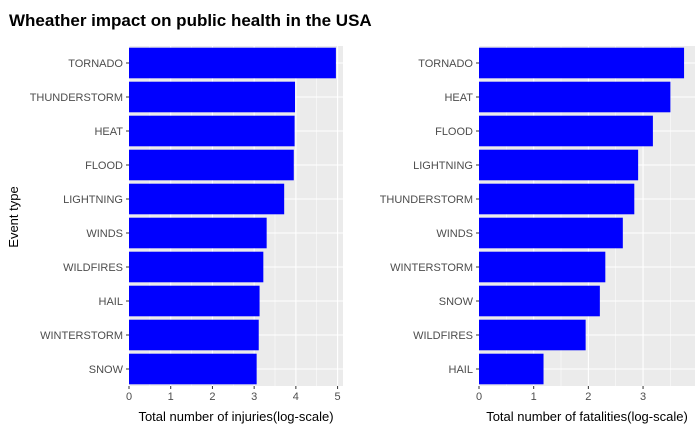 The width and height of the screenshot is (700, 432). What do you see at coordinates (582, 63) in the screenshot?
I see `fatalities-bar-tornado` at bounding box center [582, 63].